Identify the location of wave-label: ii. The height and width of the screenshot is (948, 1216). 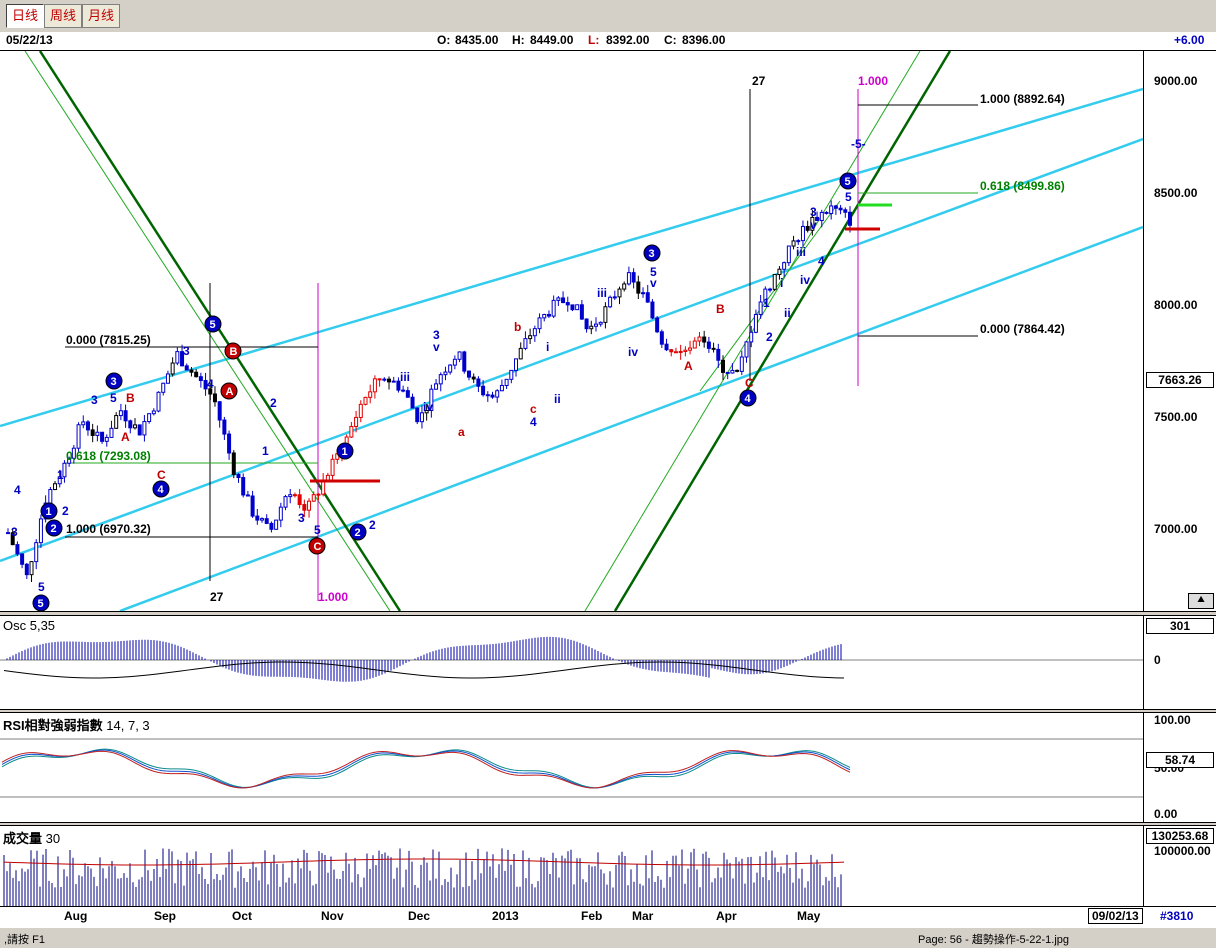
(787, 313).